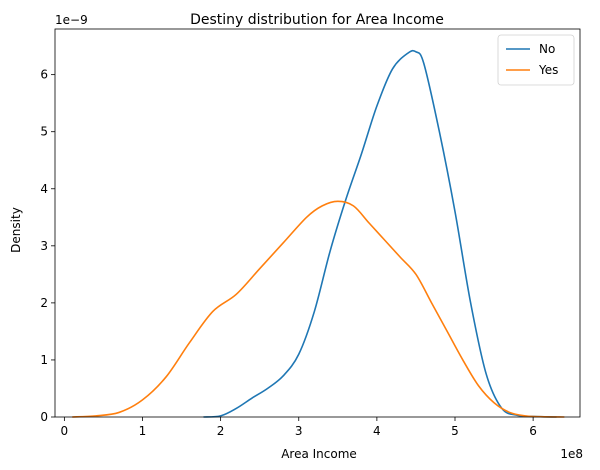 The image size is (600, 470). Describe the element at coordinates (44, 360) in the screenshot. I see `y-tick-label: 1` at that location.